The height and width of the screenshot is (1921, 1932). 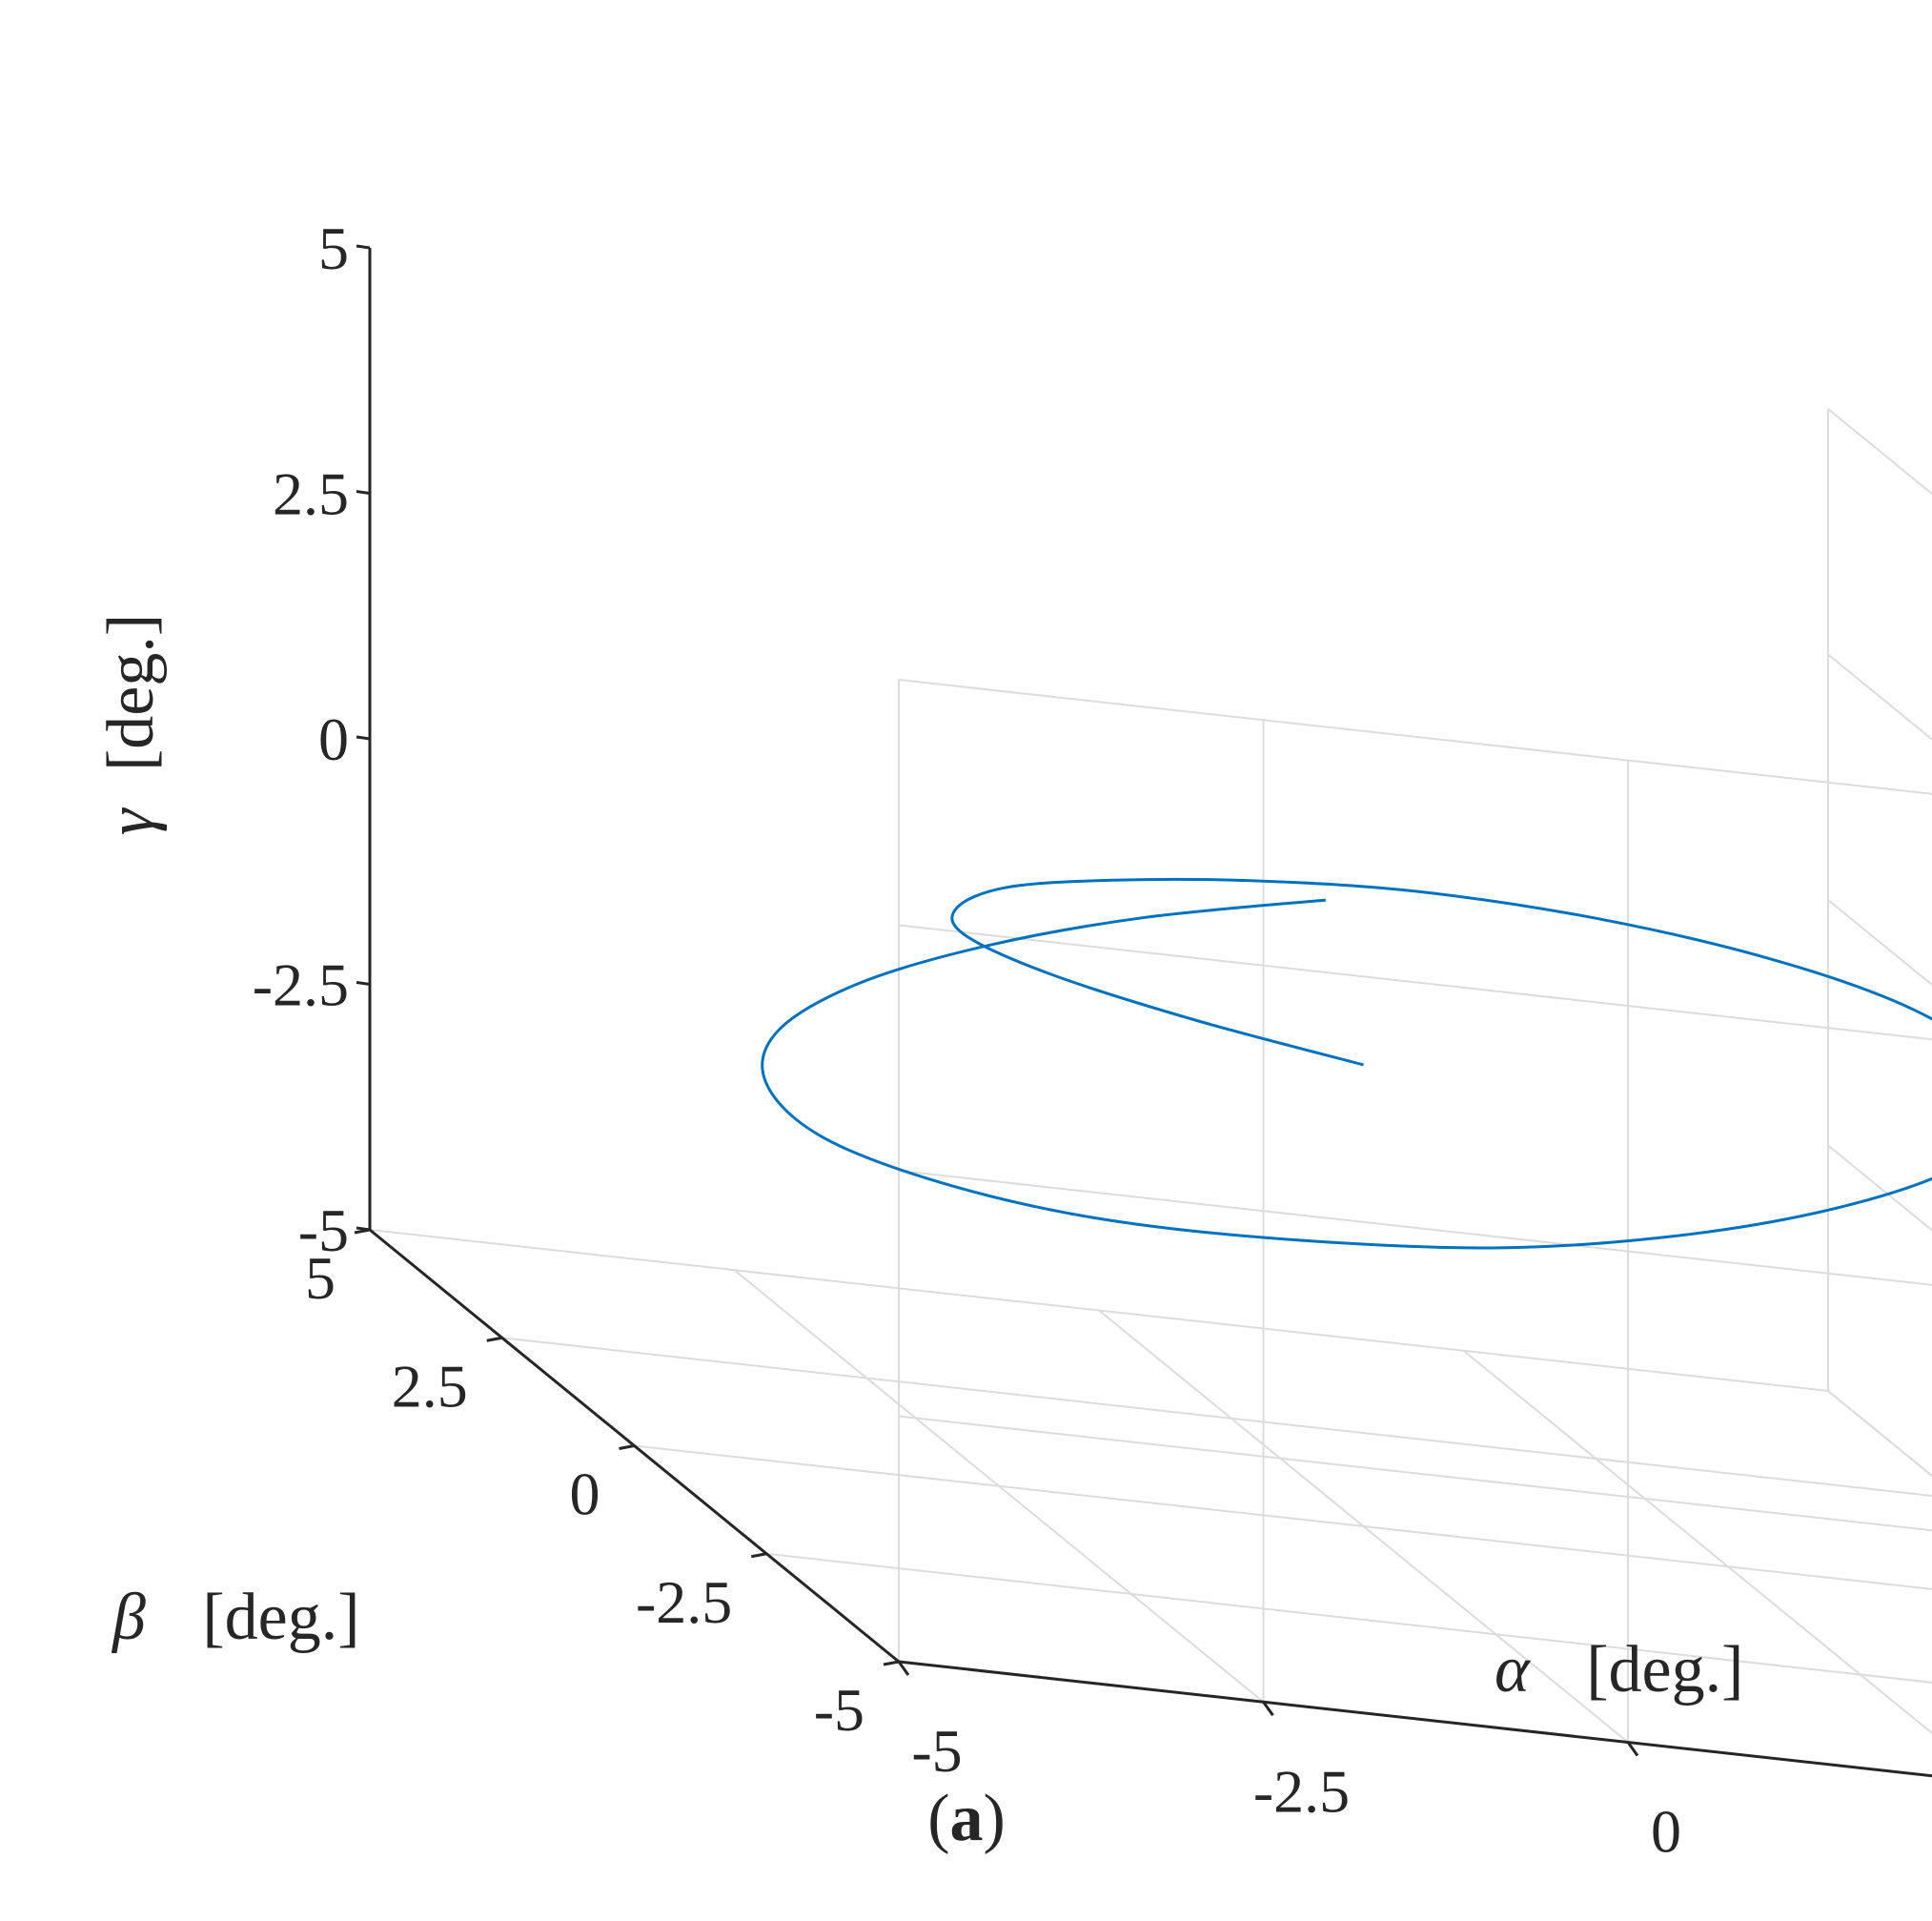 What do you see at coordinates (937, 1751) in the screenshot?
I see `x-tick-label: -5` at bounding box center [937, 1751].